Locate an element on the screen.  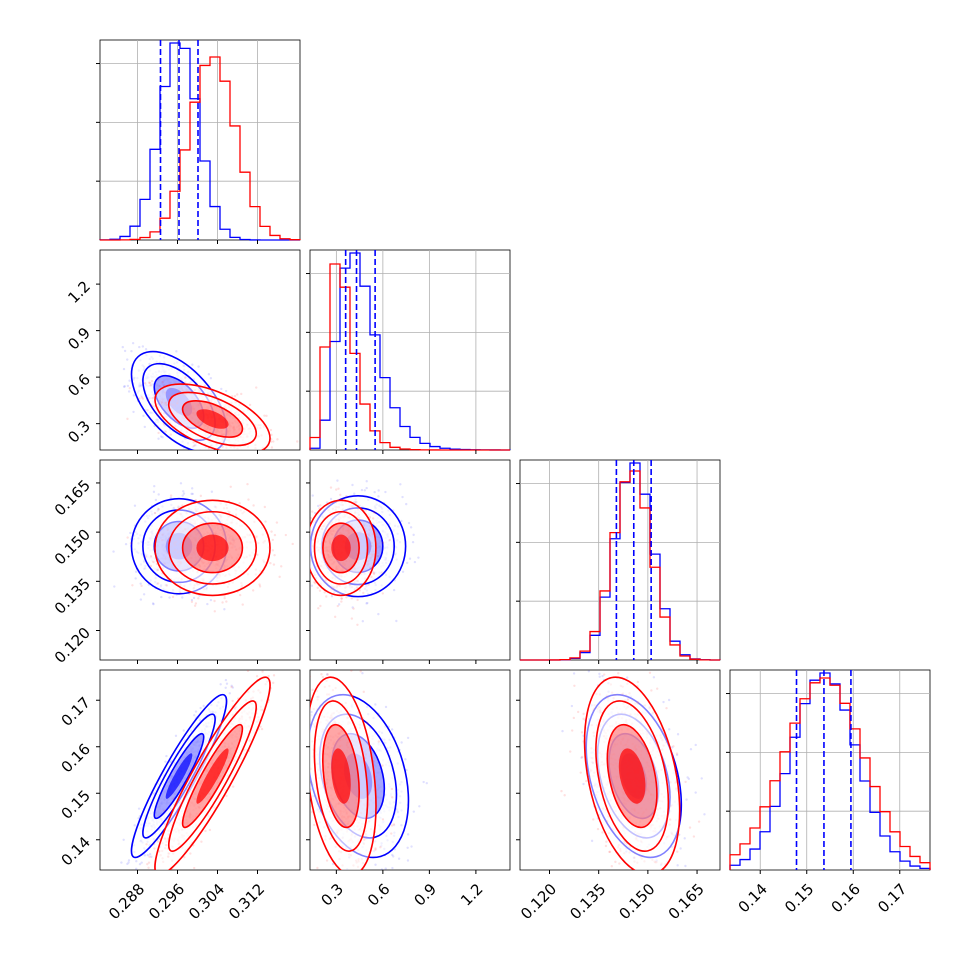
panel-content is located at coordinates (210, 398).